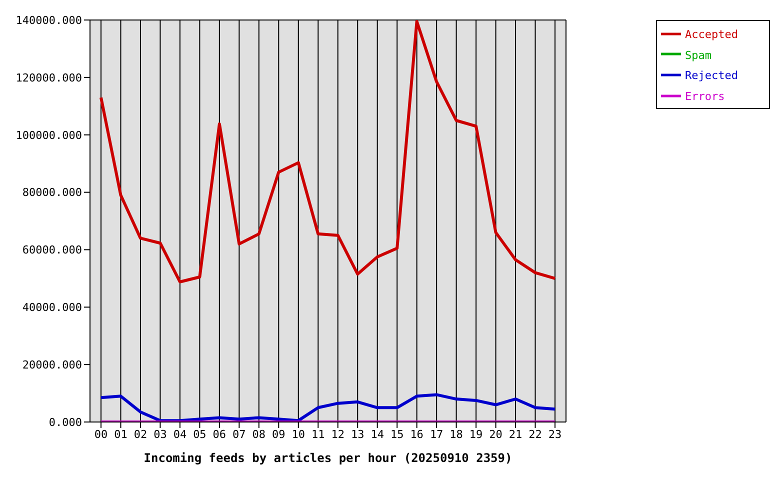 This screenshot has width=780, height=480. I want to click on x-tick-label: 15, so click(397, 434).